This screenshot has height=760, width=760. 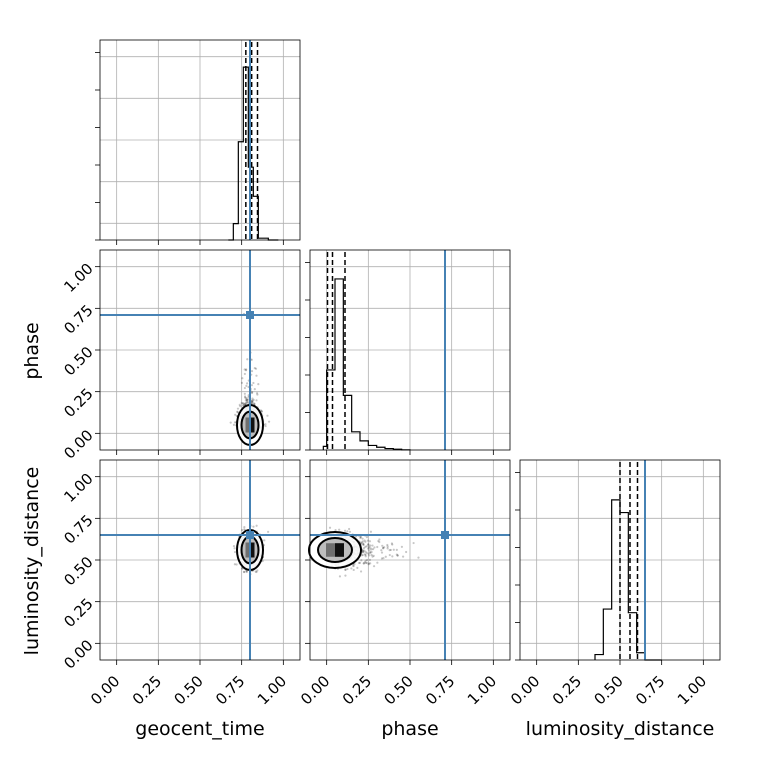 I want to click on joint-luminosity-distance-vs-geocent-time-yticklabel-4: 1.00, so click(x=78, y=488).